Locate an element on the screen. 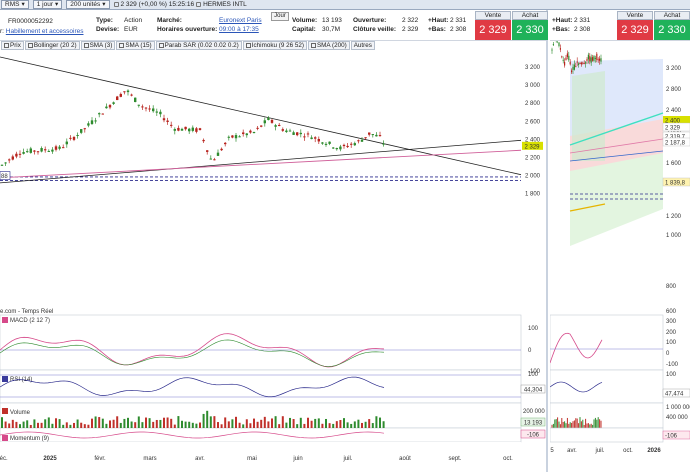  hours-link: 09:00 à 17:35 is located at coordinates (239, 29).